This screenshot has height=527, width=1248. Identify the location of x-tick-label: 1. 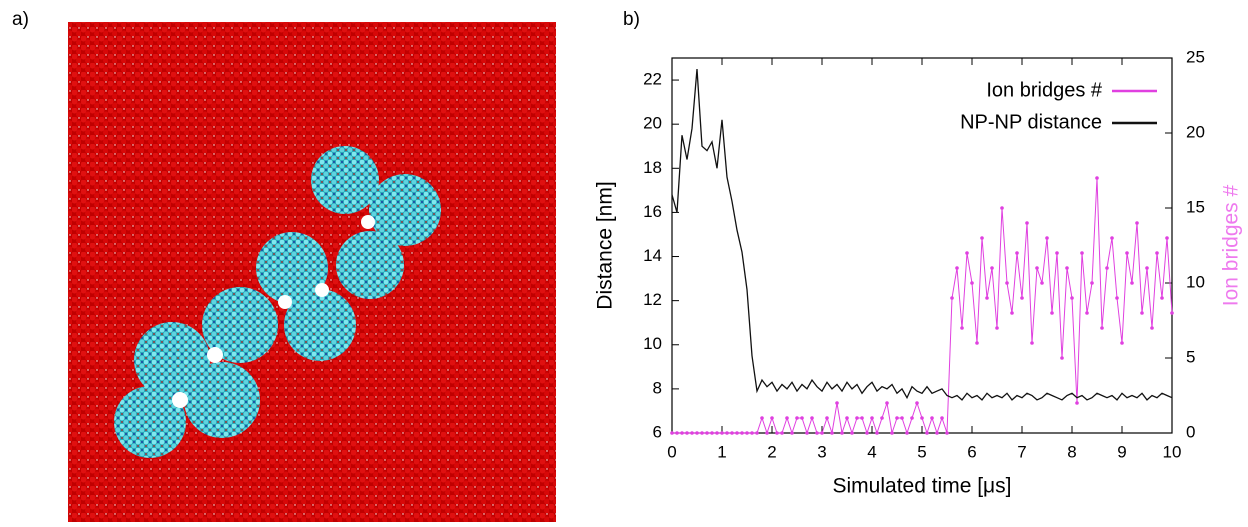
(721, 451).